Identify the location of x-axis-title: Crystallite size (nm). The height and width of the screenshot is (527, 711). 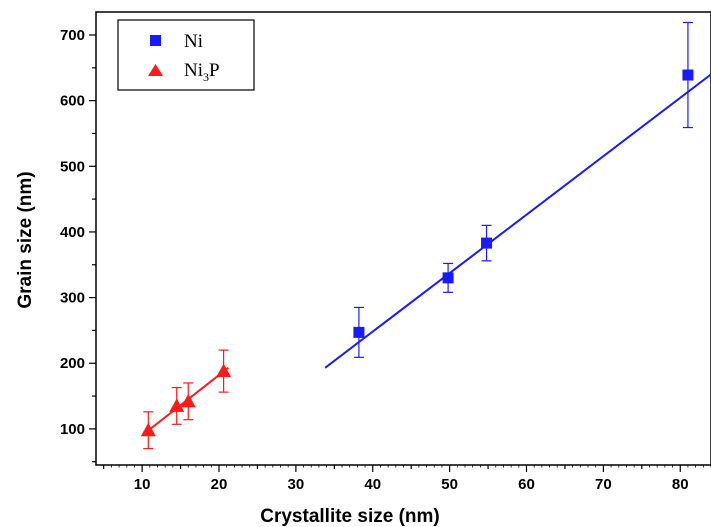
(350, 516).